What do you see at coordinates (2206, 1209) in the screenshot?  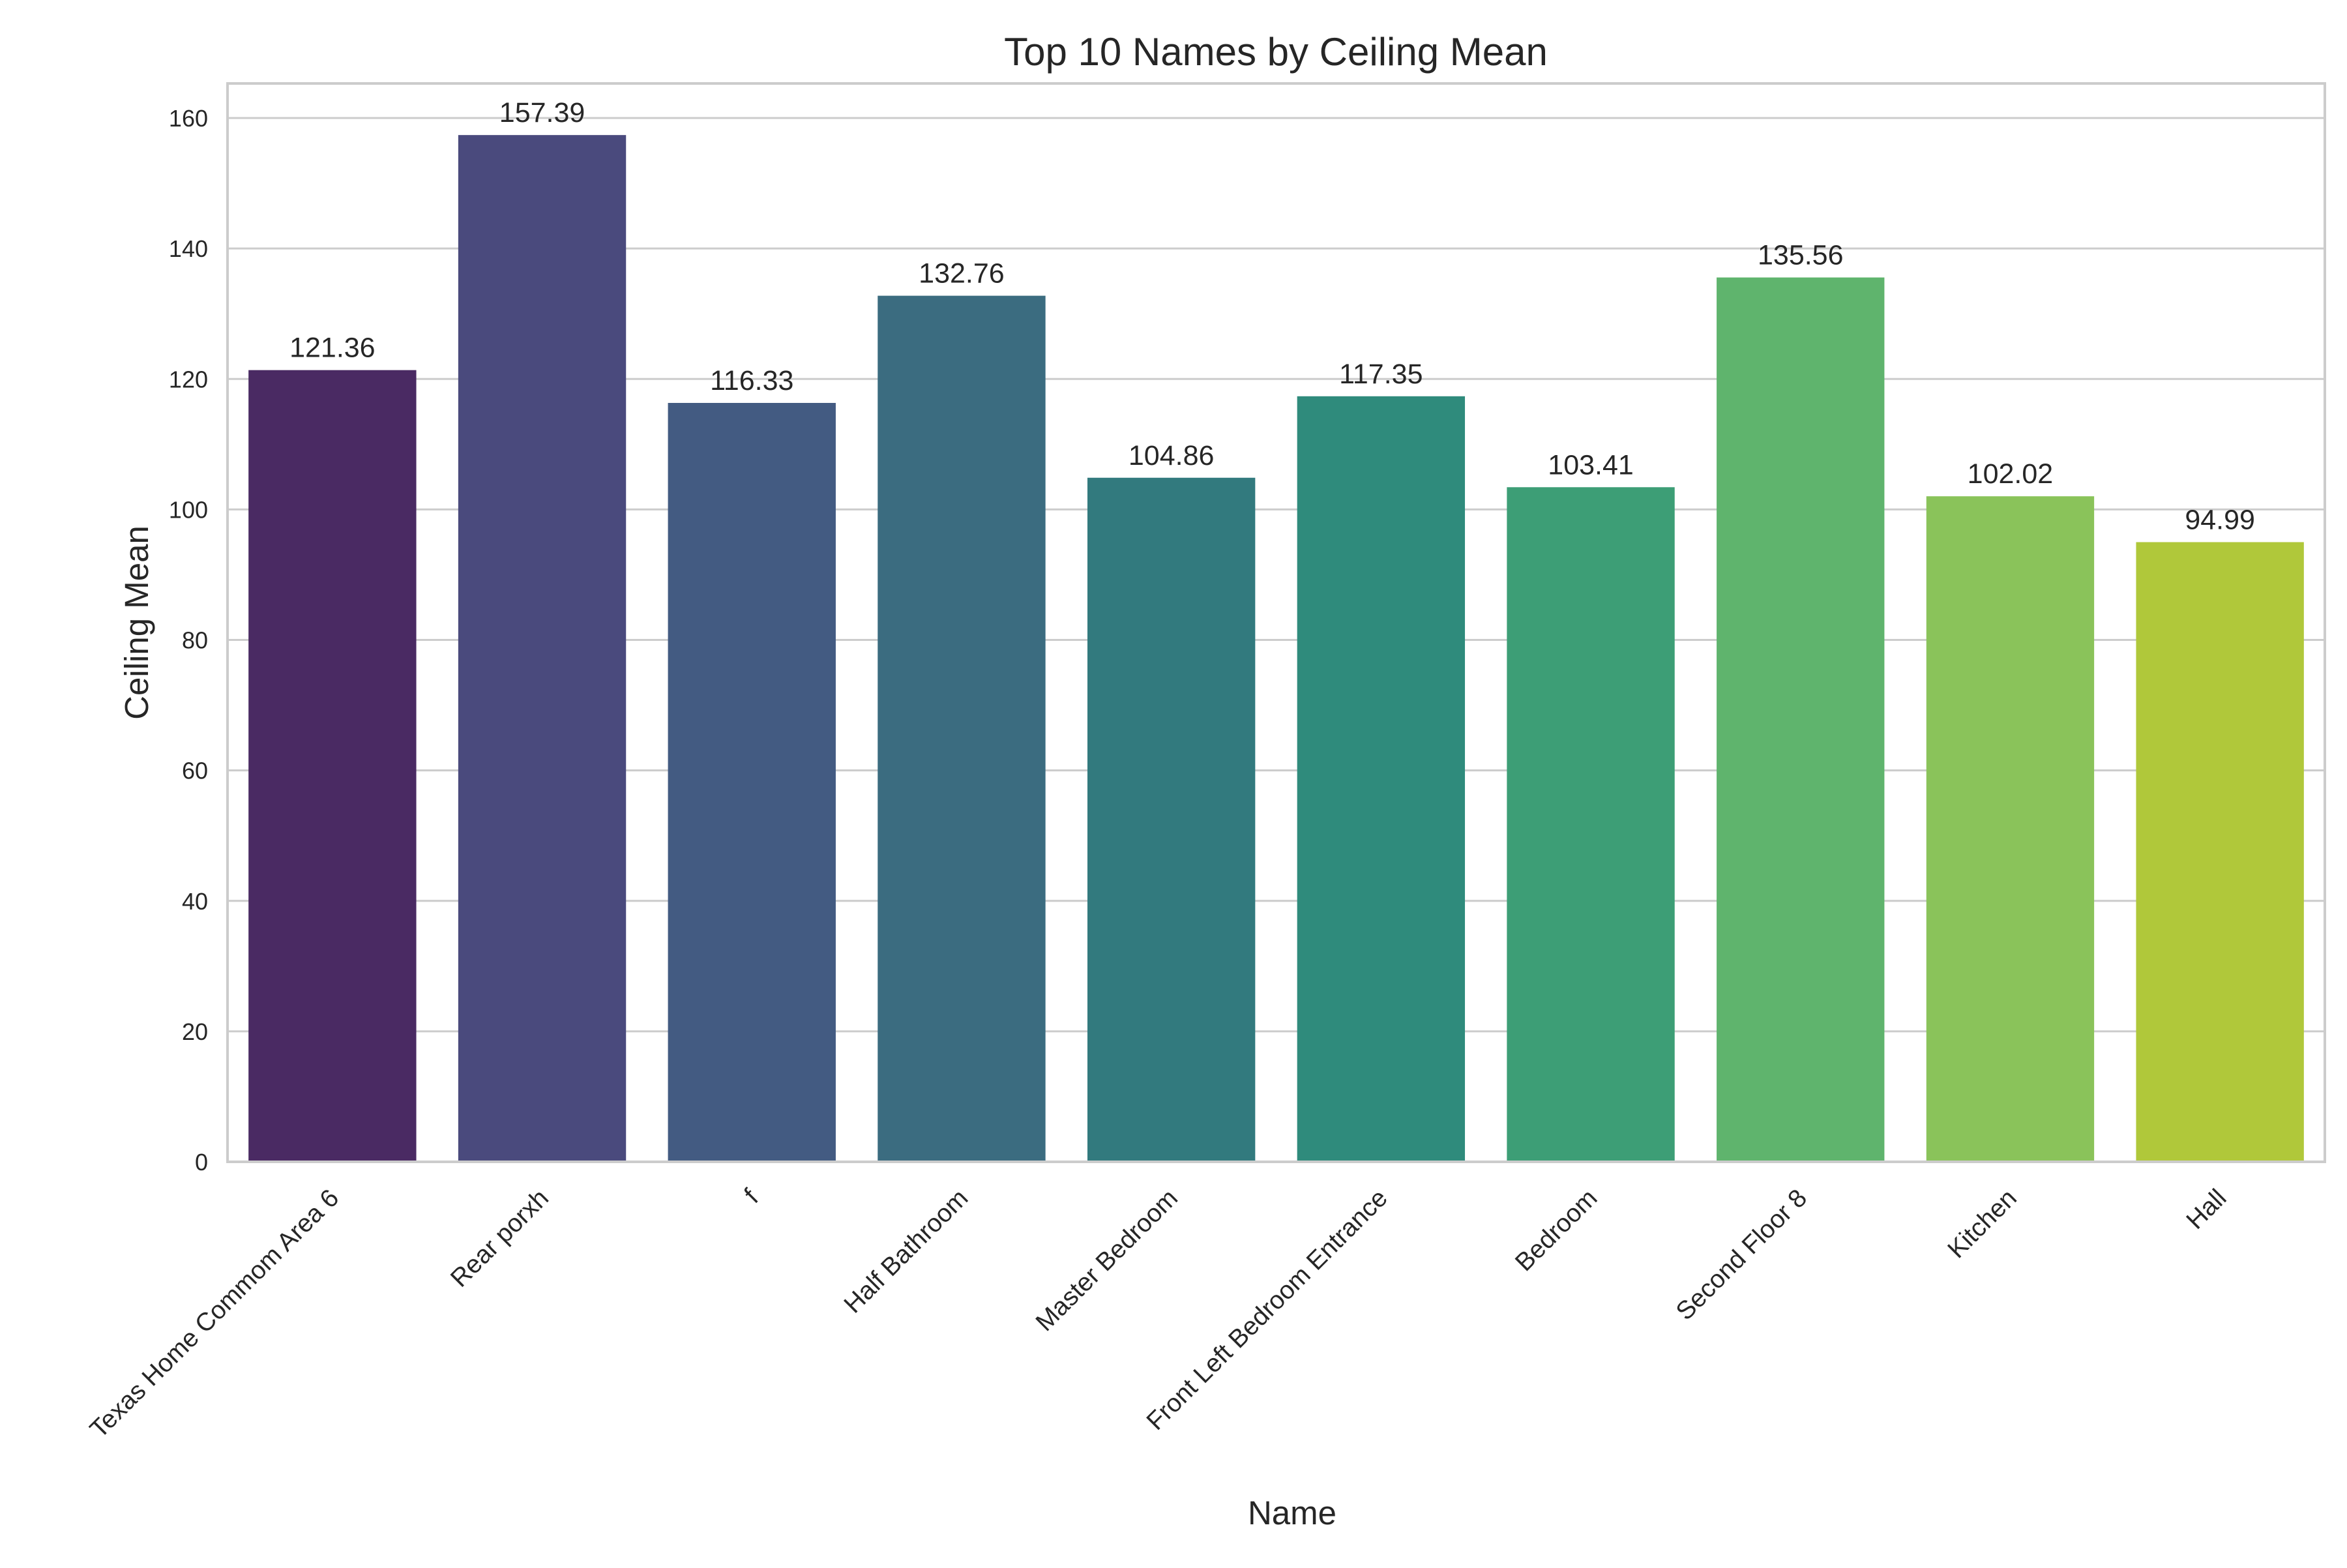 I see `x-tick-label: Hall` at bounding box center [2206, 1209].